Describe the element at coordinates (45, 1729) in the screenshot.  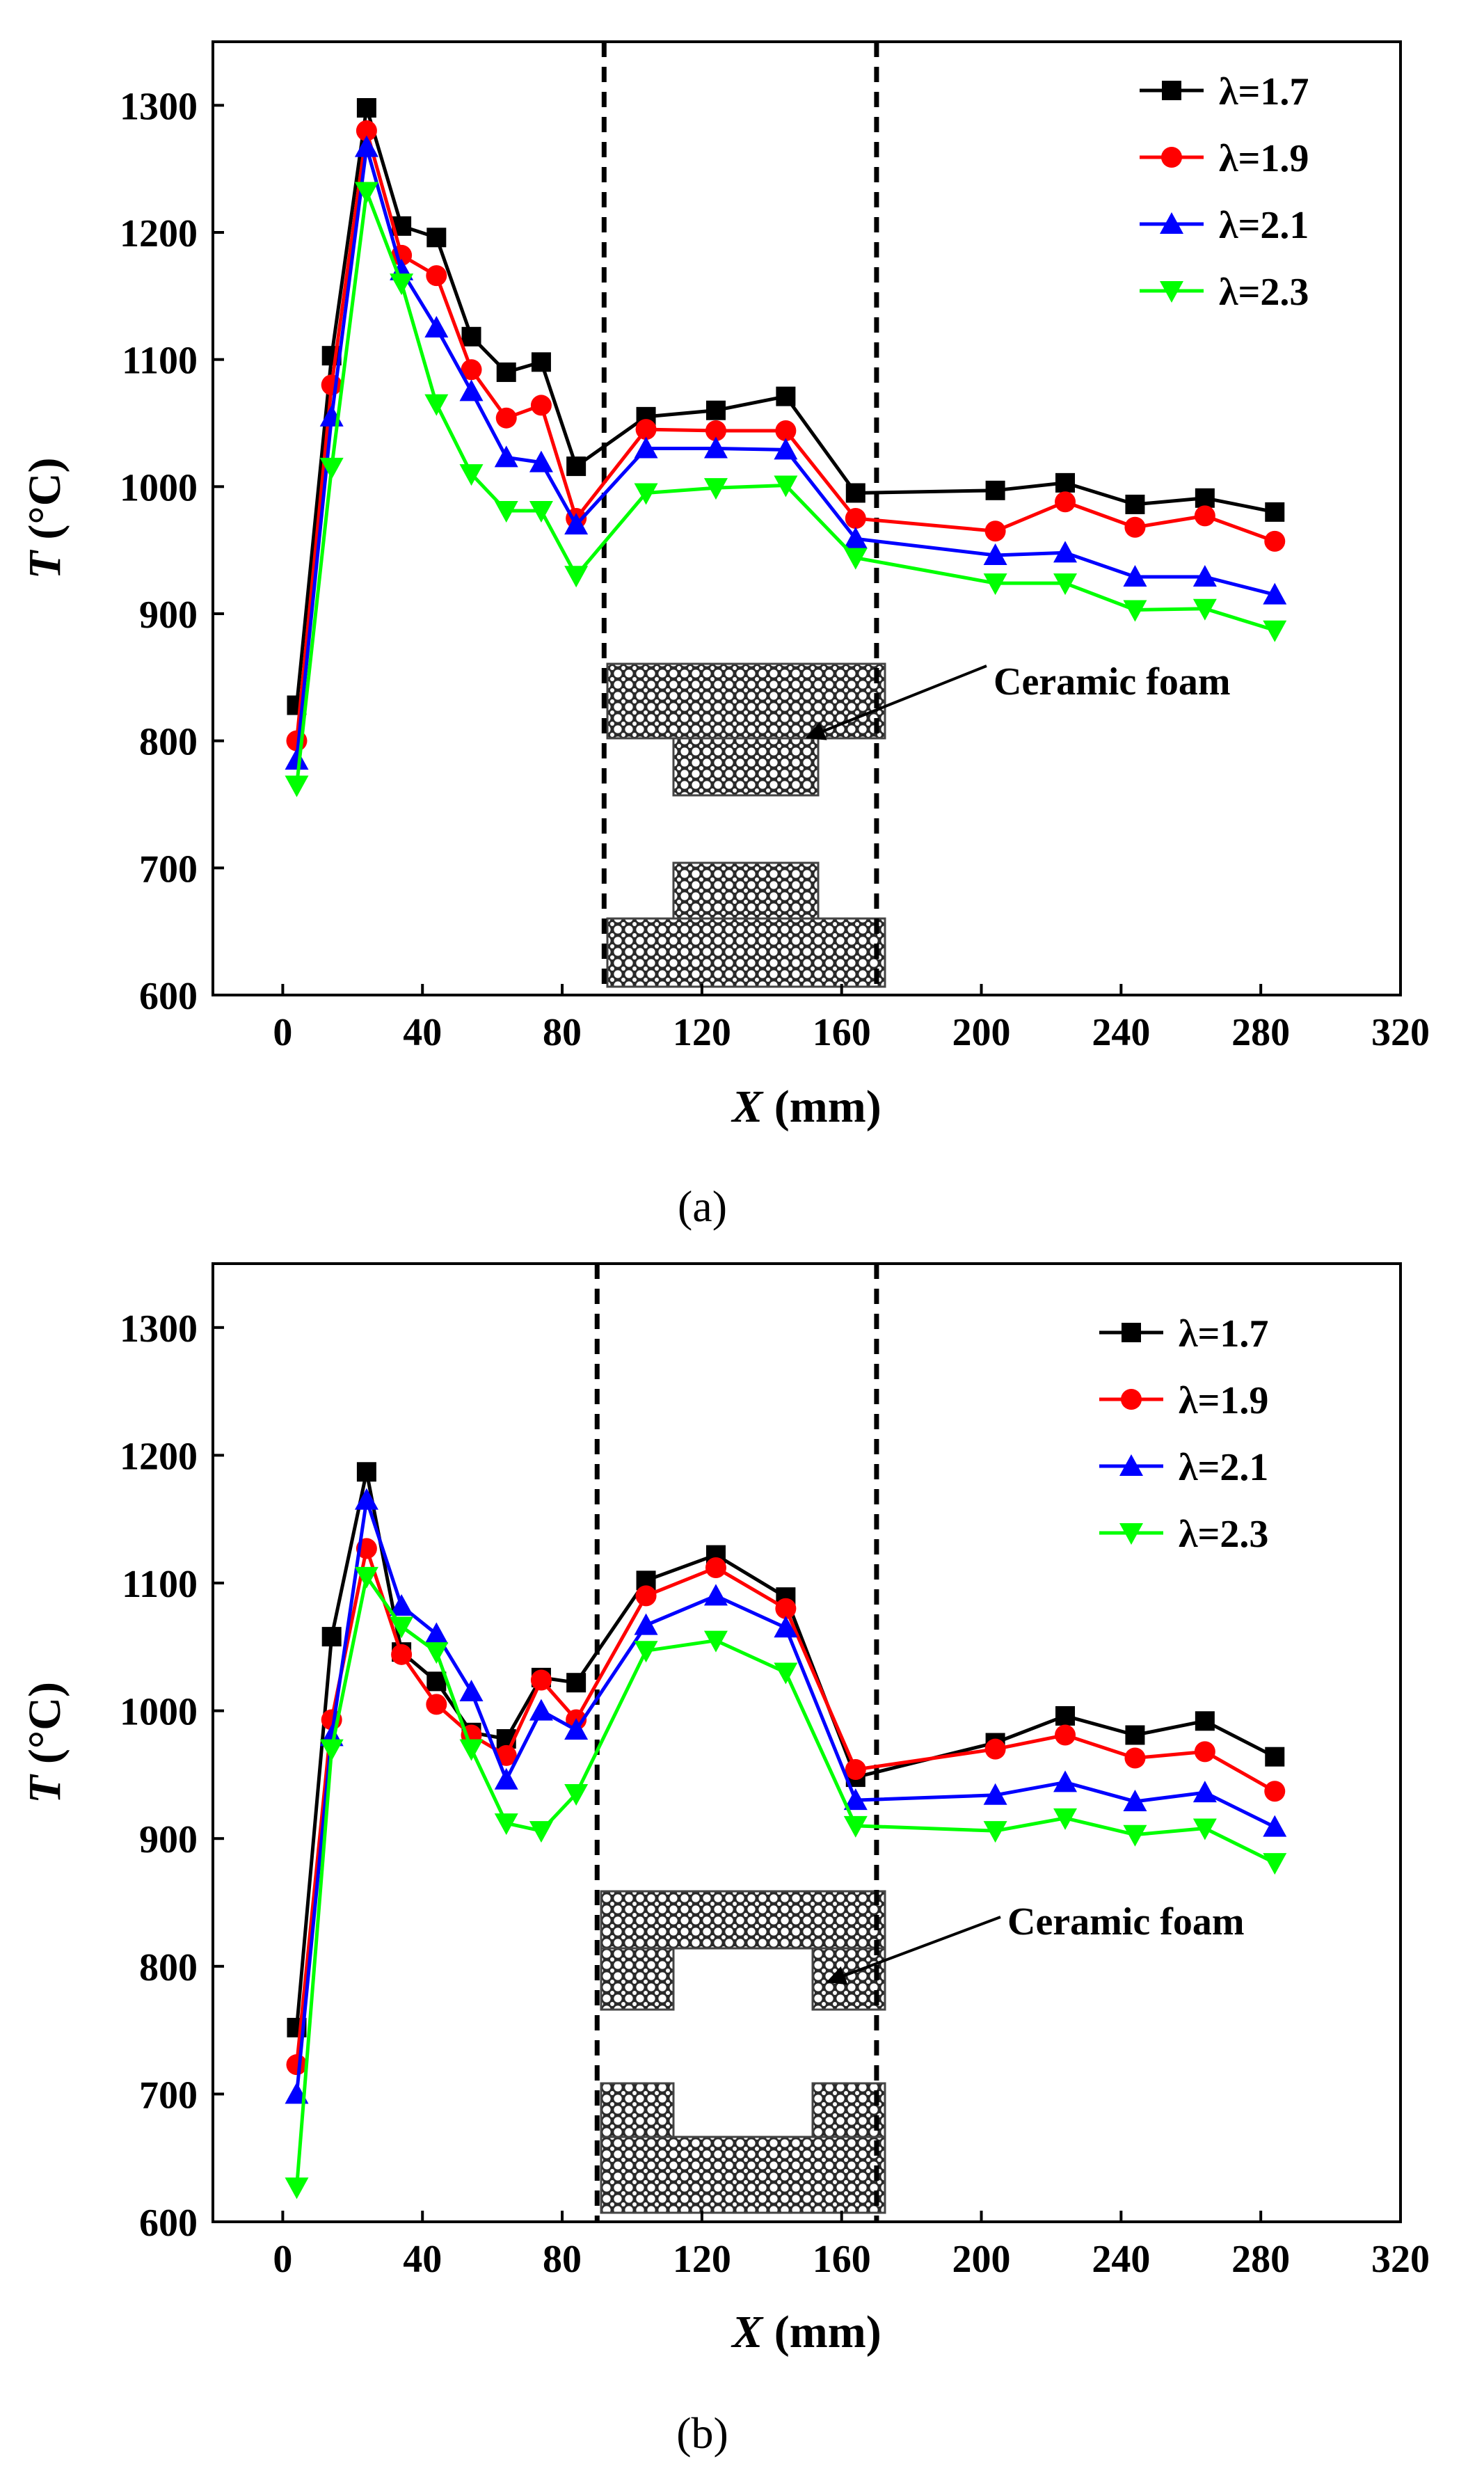
I see `y-axis-label-unit: (°C)` at that location.